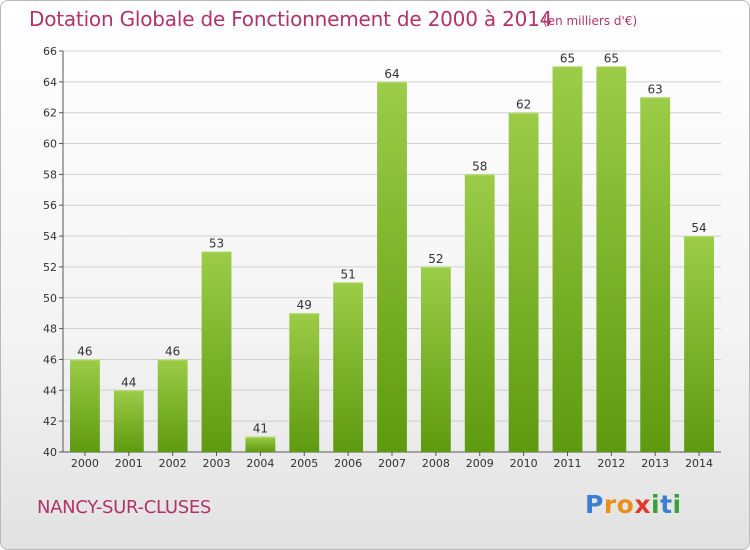 The image size is (750, 550). I want to click on y-tick-label: 42, so click(50, 421).